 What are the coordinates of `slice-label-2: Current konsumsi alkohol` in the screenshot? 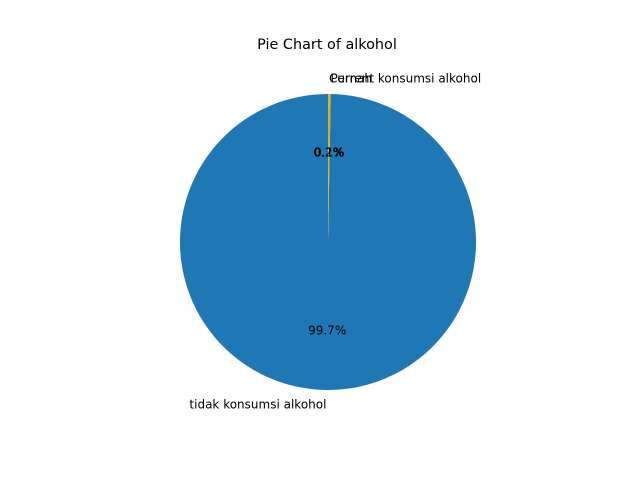 It's located at (405, 79).